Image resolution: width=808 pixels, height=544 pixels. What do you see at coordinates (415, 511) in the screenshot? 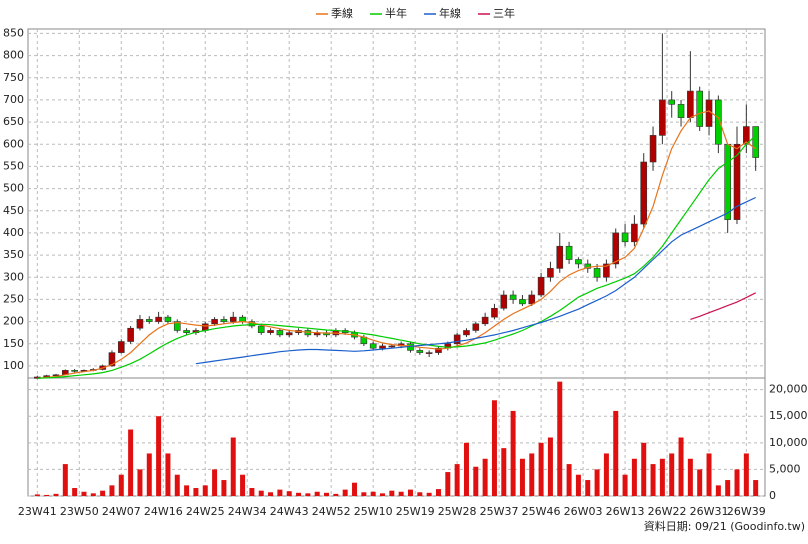
I see `x-tick-label: 25W19` at bounding box center [415, 511].